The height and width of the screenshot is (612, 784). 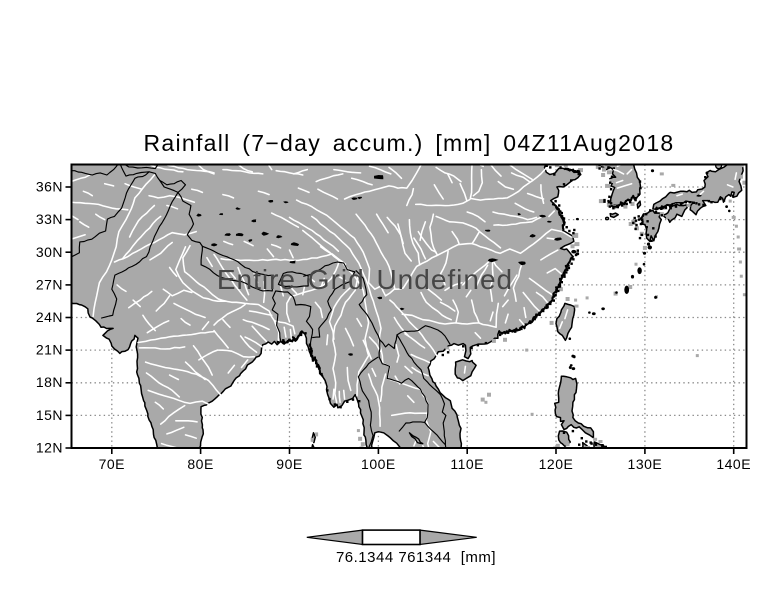 I want to click on svg-text: 80E, so click(x=200, y=464).